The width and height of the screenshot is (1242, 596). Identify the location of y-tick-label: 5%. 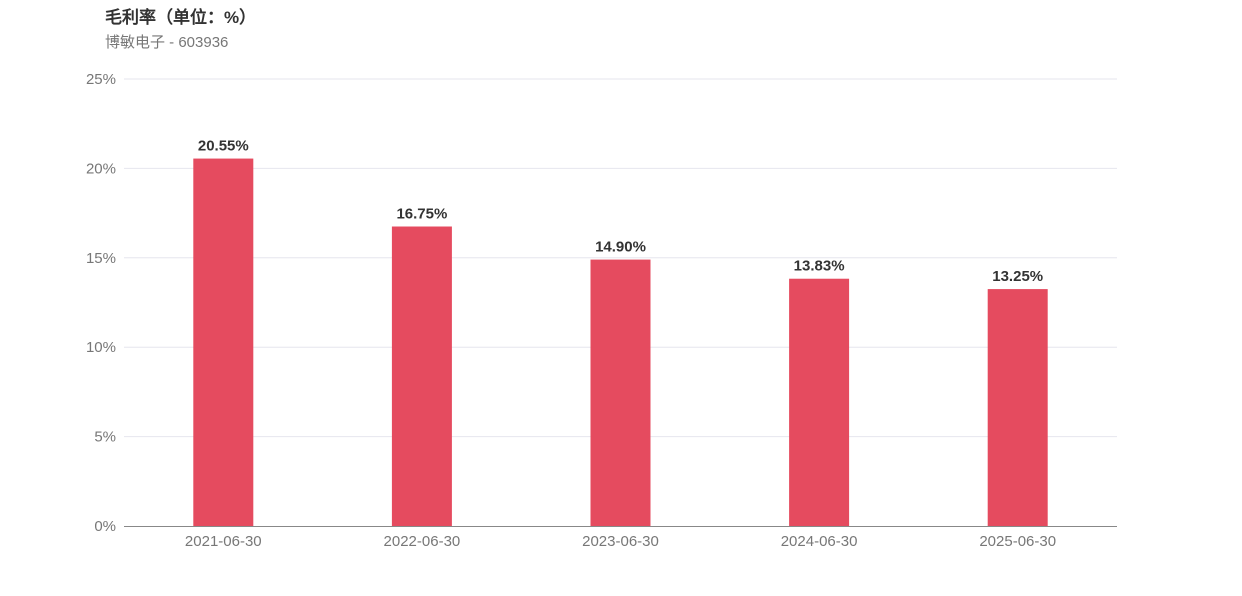
(105, 437).